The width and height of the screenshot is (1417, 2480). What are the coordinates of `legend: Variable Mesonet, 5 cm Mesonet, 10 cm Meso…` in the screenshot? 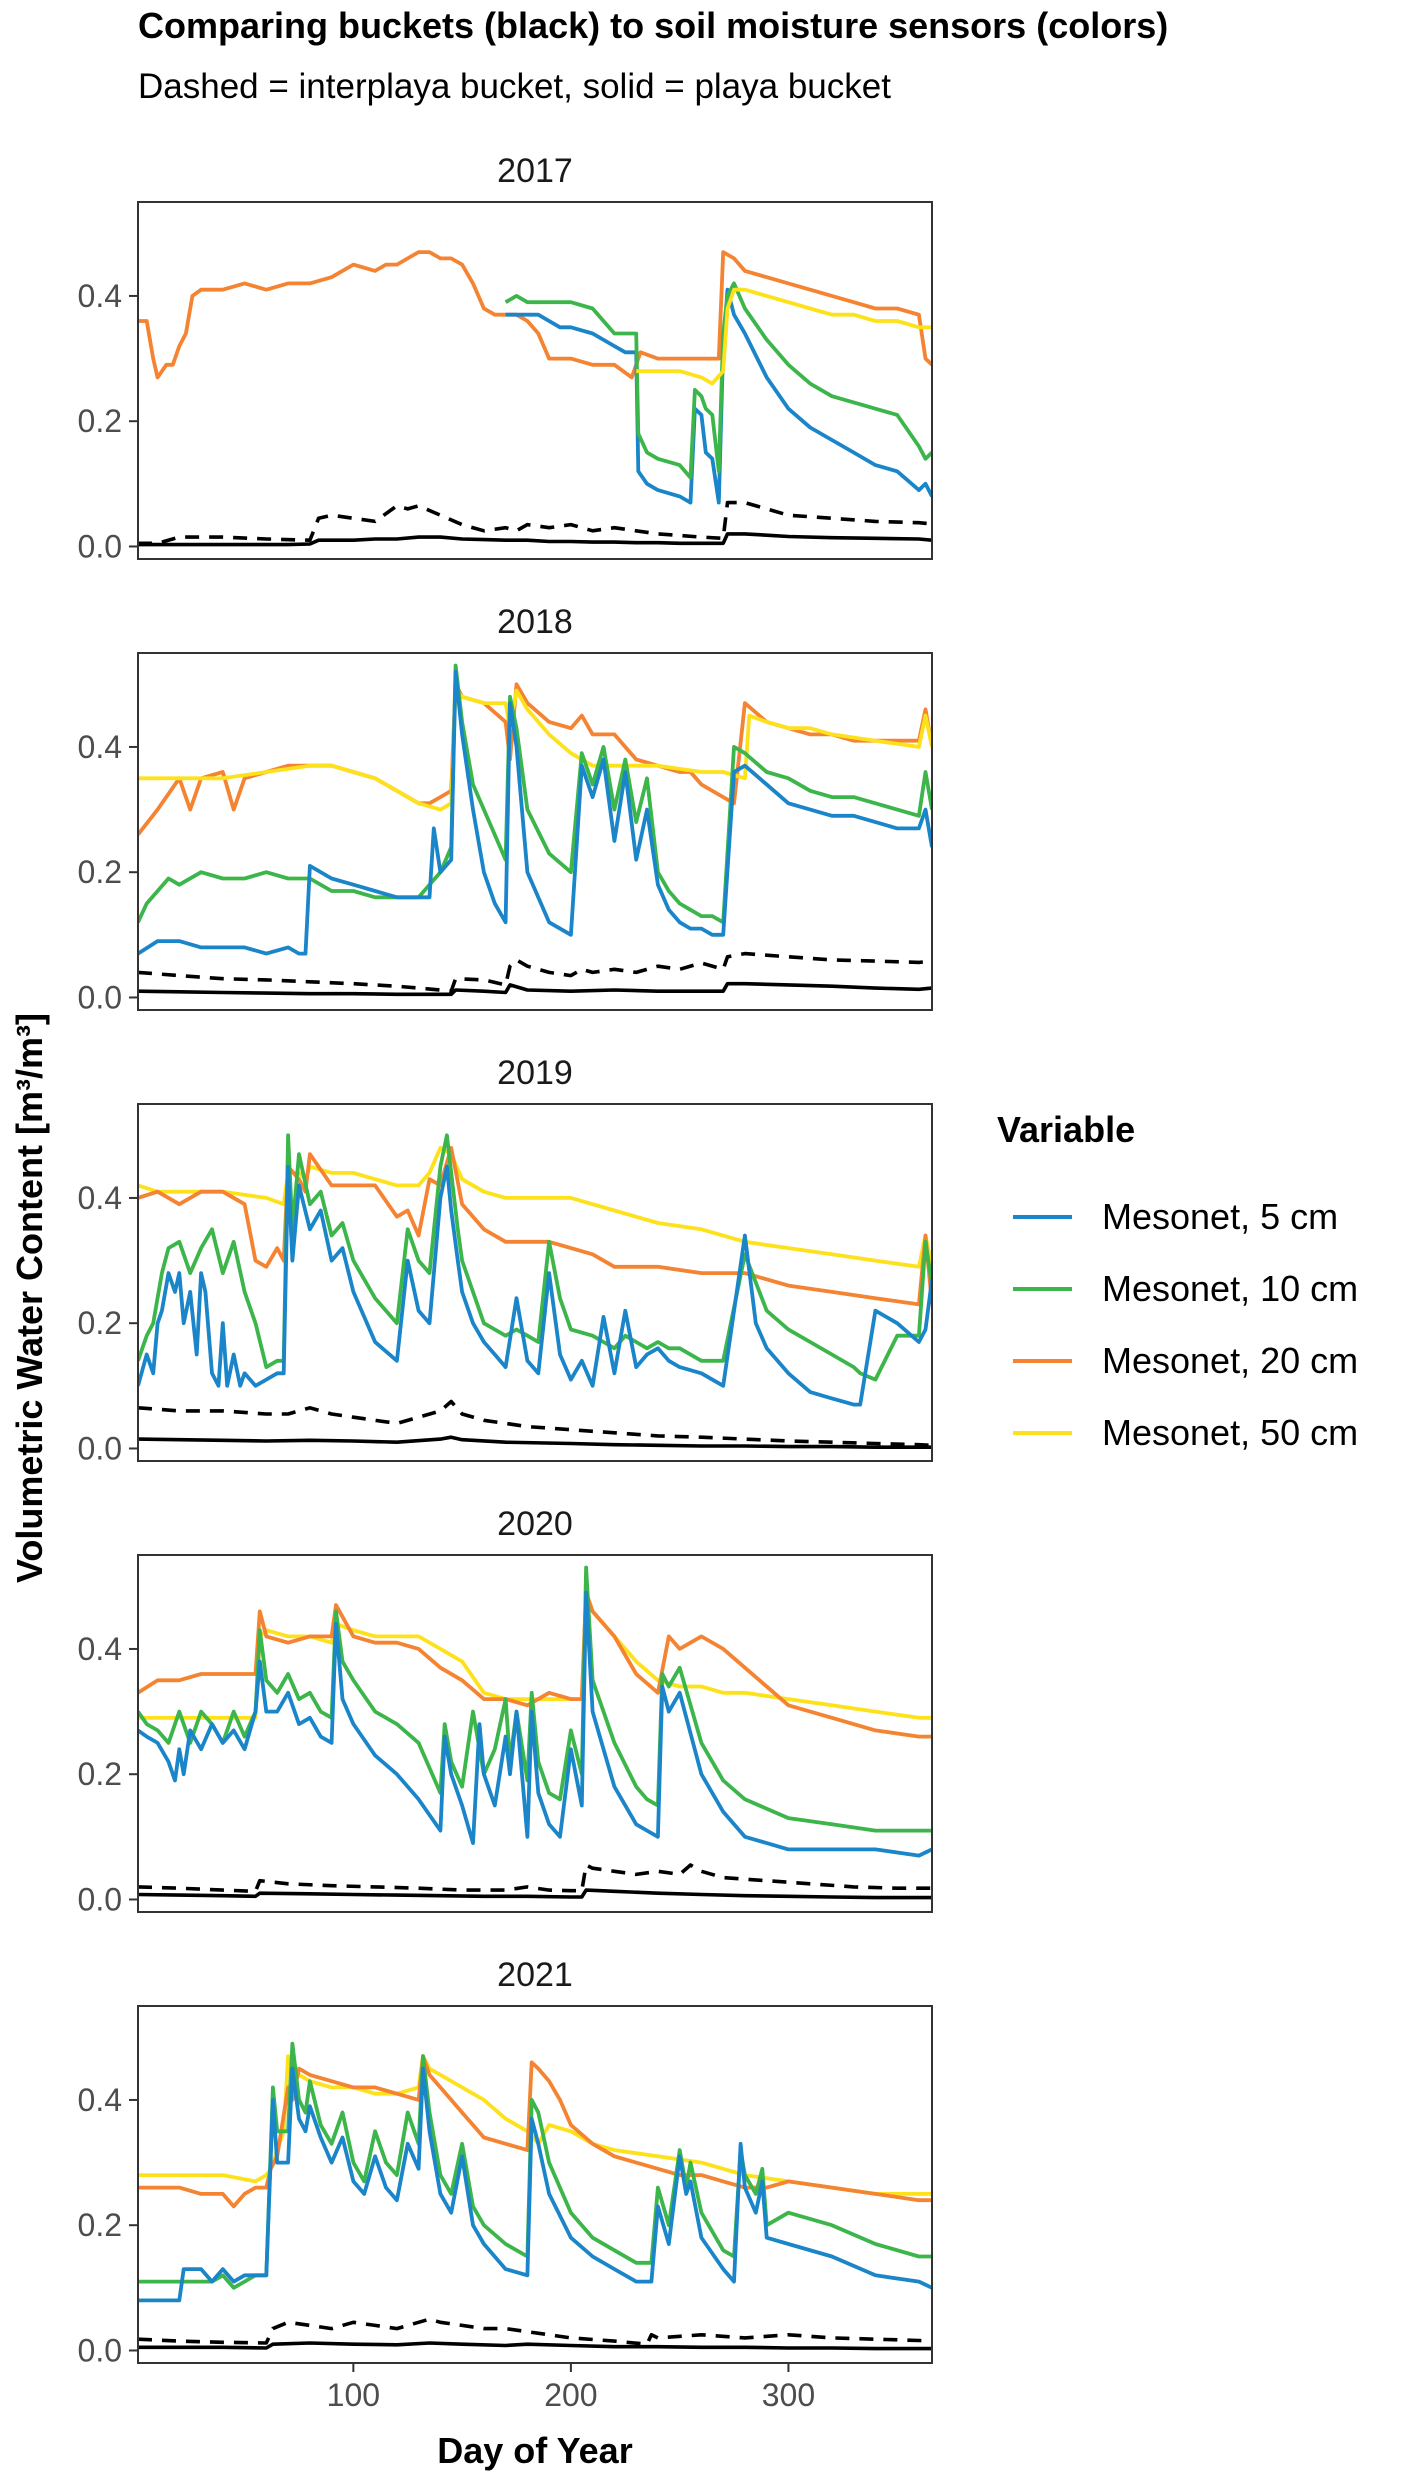 It's located at (1177, 1281).